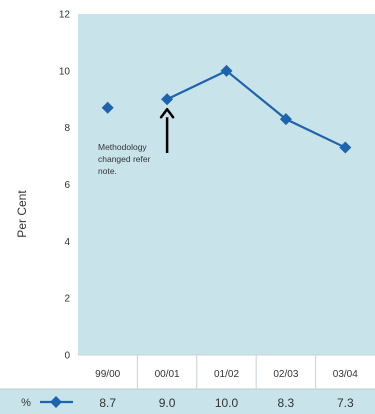  What do you see at coordinates (67, 185) in the screenshot?
I see `y-tick-label: 6` at bounding box center [67, 185].